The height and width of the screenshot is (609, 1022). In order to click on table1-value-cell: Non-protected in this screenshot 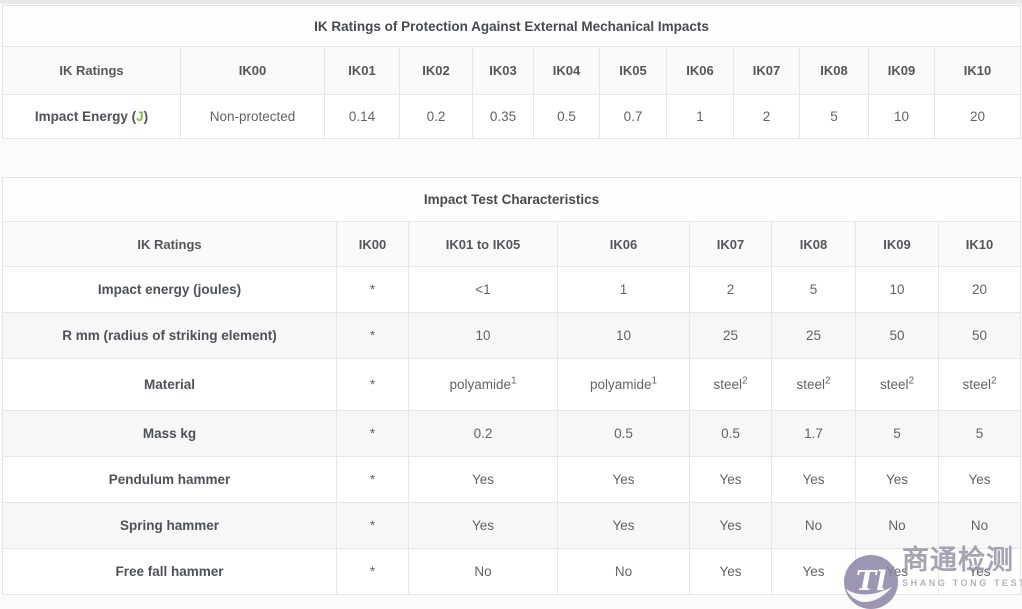, I will do `click(252, 116)`.